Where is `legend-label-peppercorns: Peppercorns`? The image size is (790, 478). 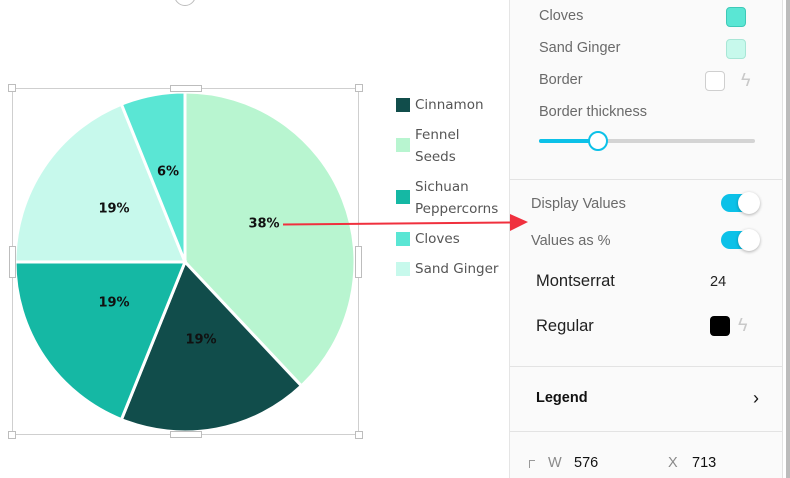
legend-label-peppercorns: Peppercorns is located at coordinates (457, 209).